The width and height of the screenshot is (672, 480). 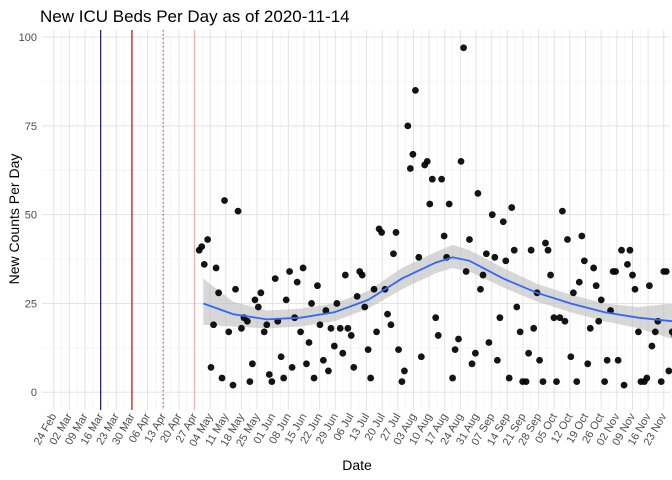 What do you see at coordinates (31, 127) in the screenshot?
I see `y-tick-label: 75` at bounding box center [31, 127].